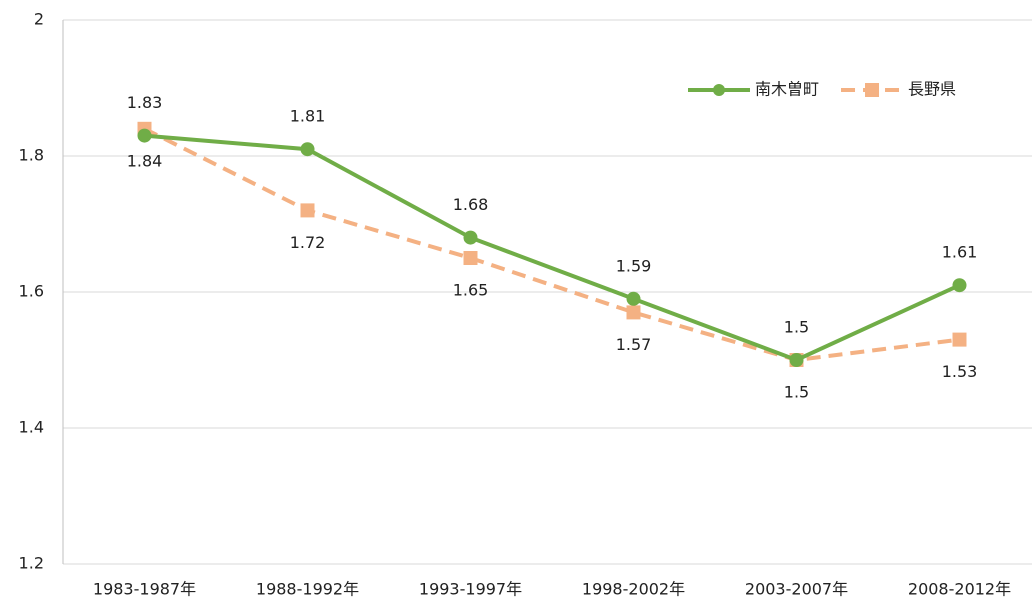 This screenshot has width=1032, height=605. Describe the element at coordinates (932, 89) in the screenshot. I see `legend-label: 長野県` at that location.